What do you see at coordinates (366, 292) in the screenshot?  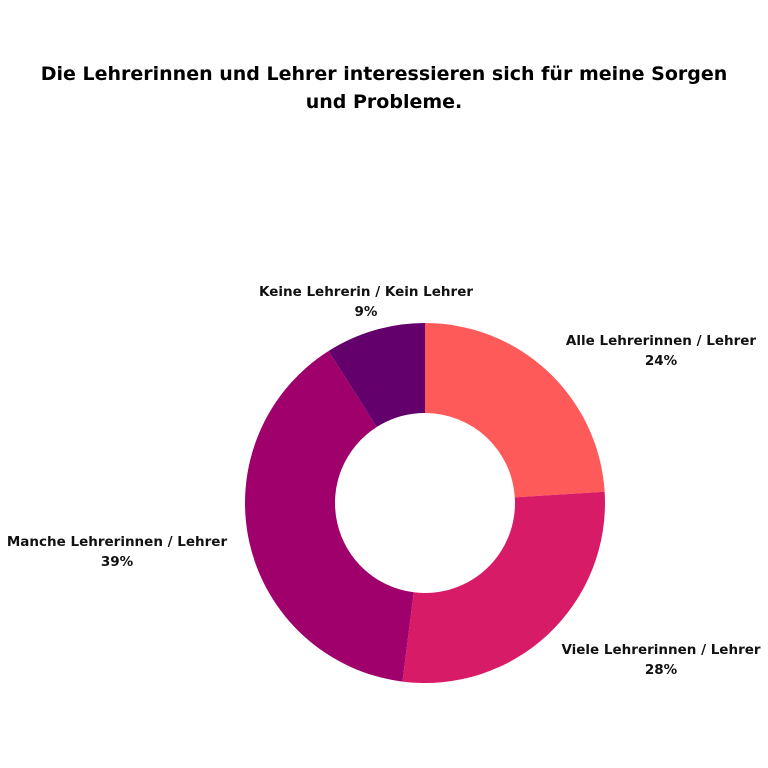 I see `slice-label-4: Keine Lehrerin / Kein Lehrer` at bounding box center [366, 292].